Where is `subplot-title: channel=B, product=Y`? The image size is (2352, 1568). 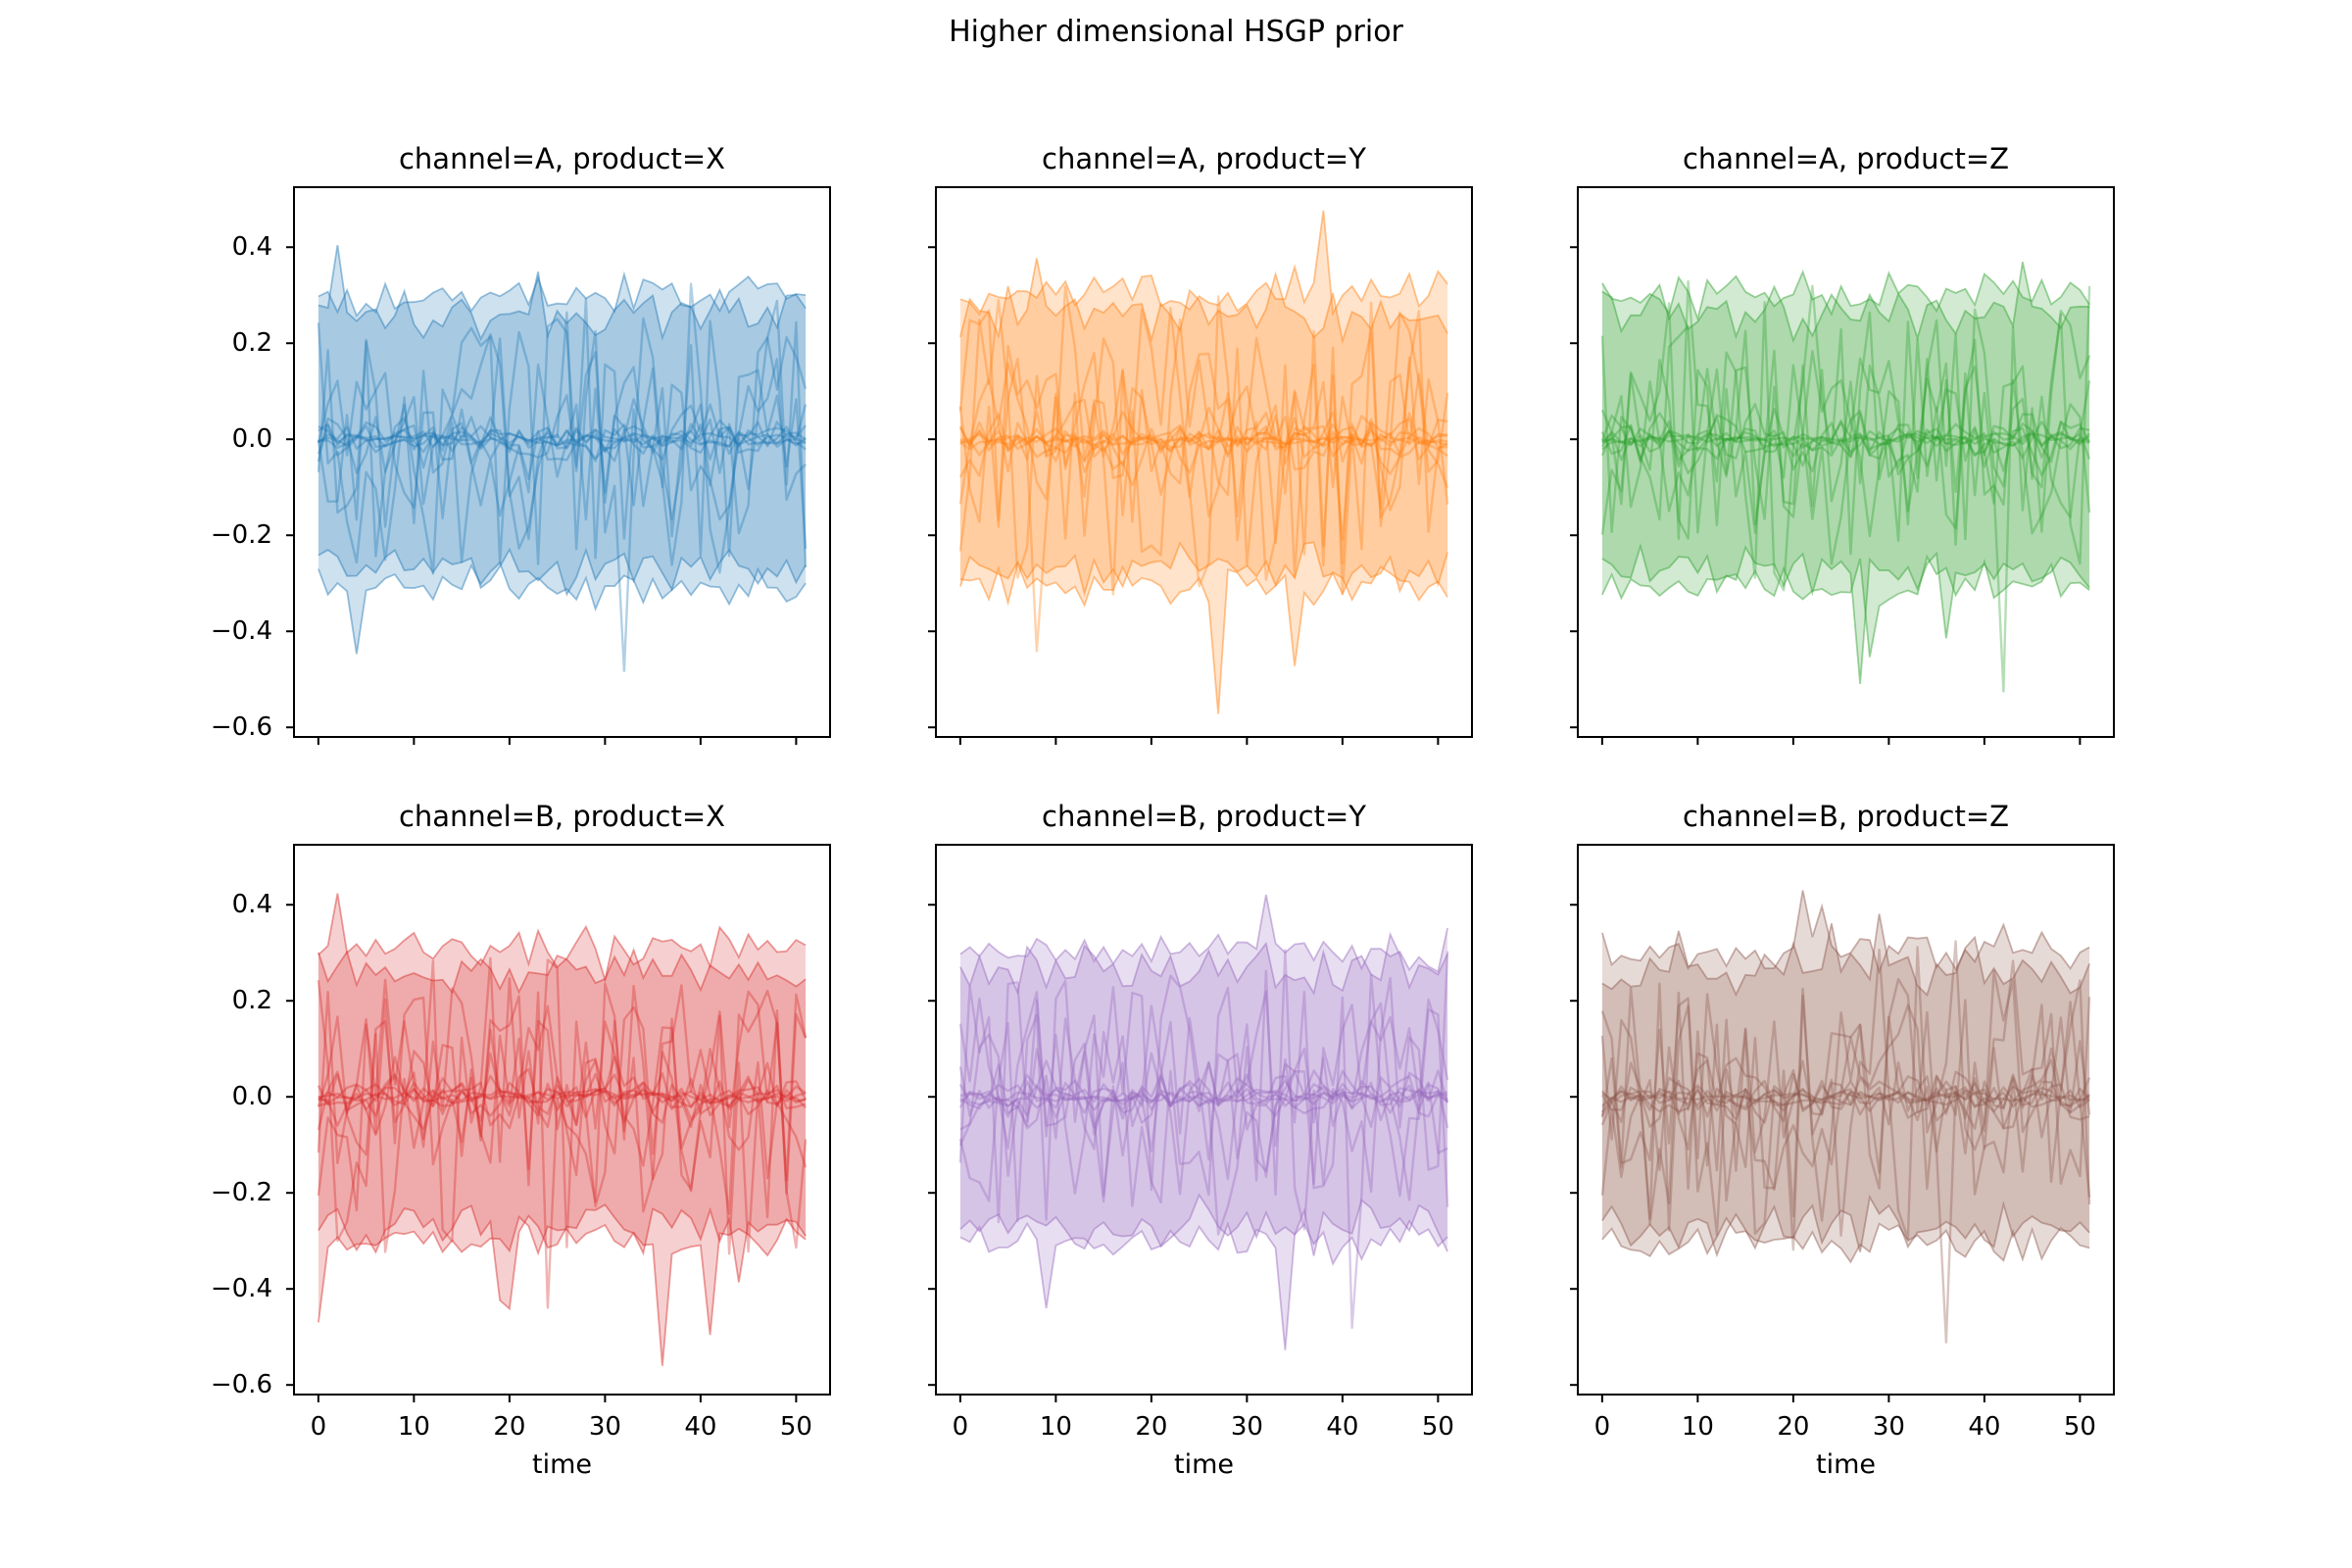
subplot-title: channel=B, product=Y is located at coordinates (1204, 816).